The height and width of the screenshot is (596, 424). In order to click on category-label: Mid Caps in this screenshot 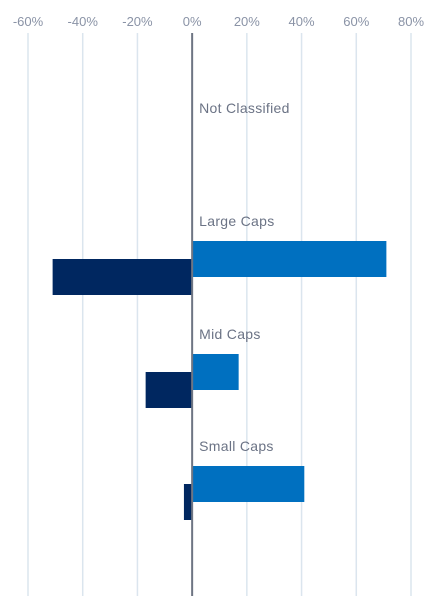, I will do `click(230, 334)`.